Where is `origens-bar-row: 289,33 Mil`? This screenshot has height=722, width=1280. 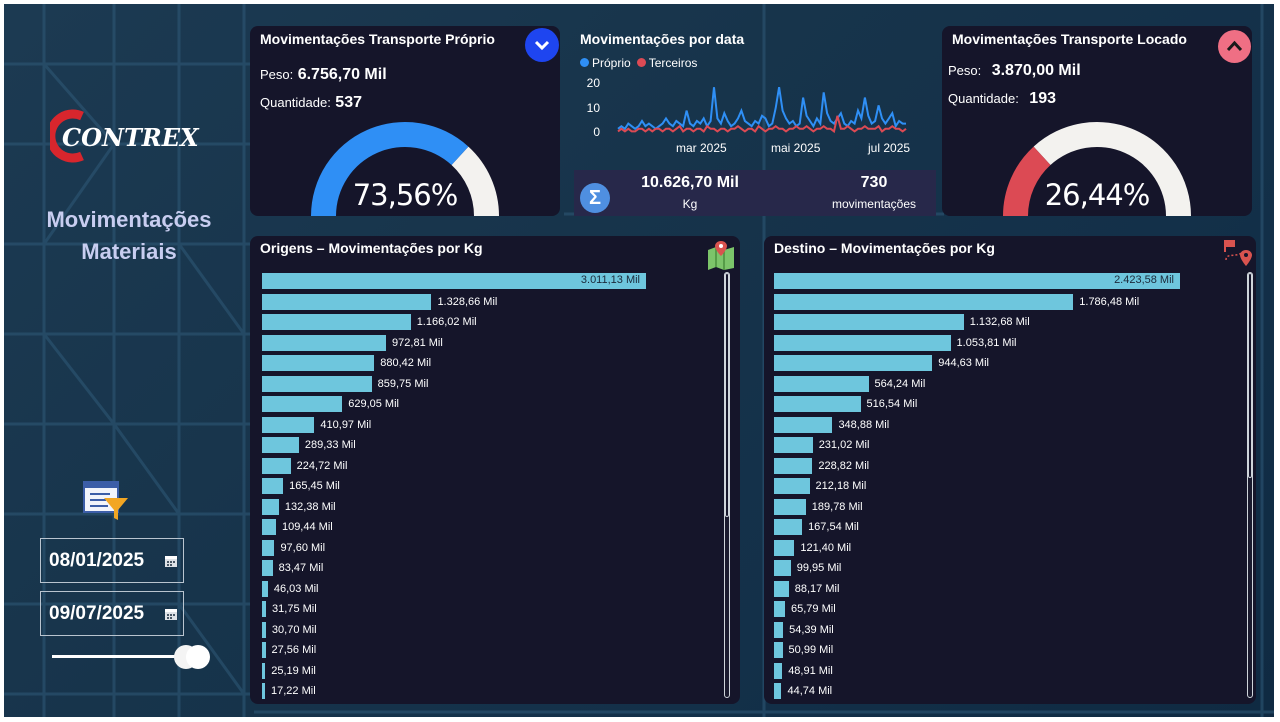
origens-bar-row: 289,33 Mil is located at coordinates (309, 445).